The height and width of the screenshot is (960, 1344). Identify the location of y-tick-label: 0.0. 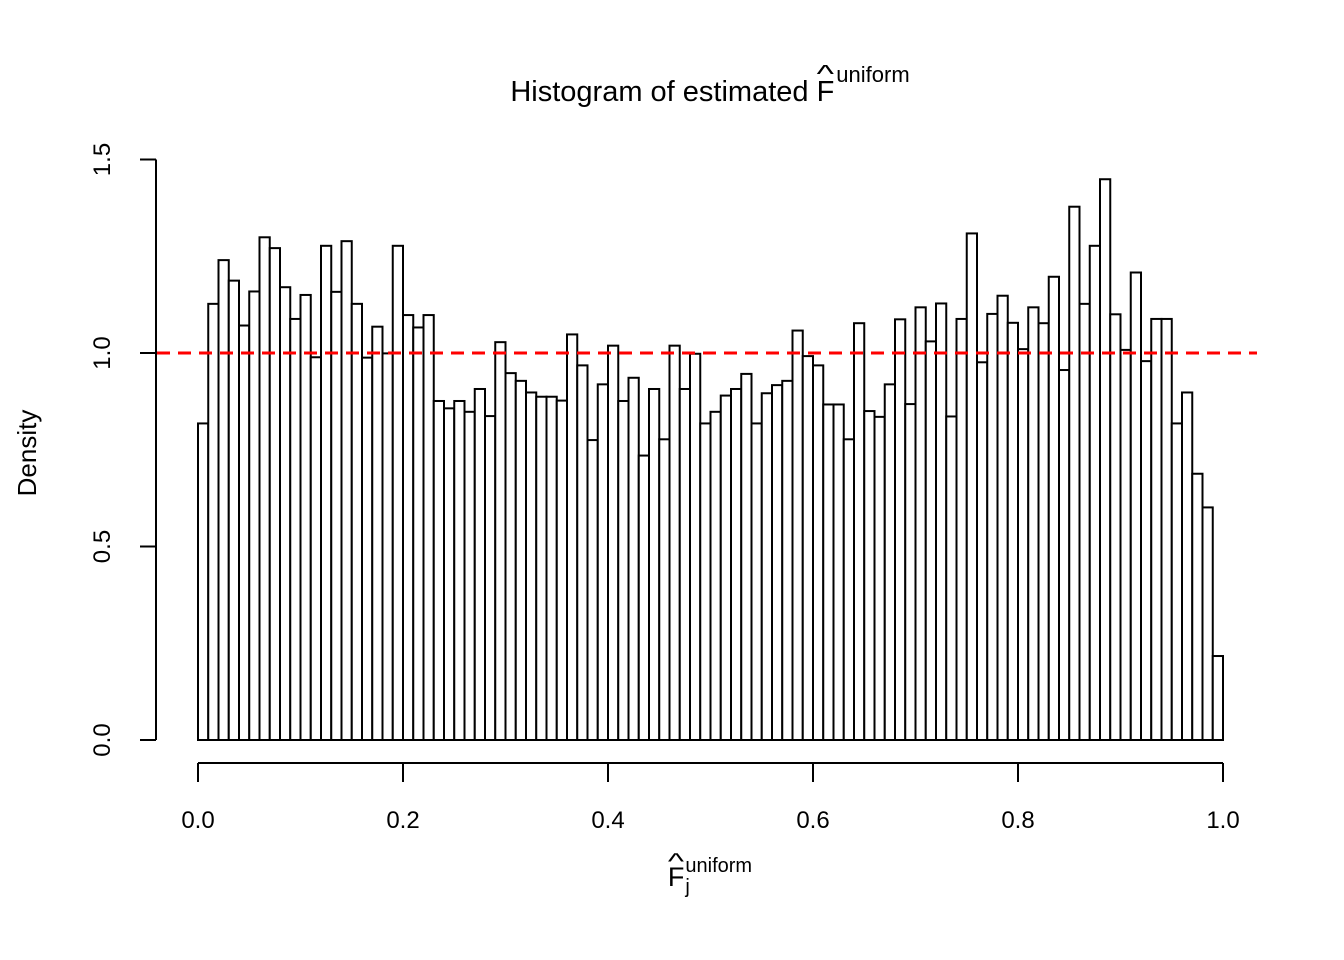
(102, 739).